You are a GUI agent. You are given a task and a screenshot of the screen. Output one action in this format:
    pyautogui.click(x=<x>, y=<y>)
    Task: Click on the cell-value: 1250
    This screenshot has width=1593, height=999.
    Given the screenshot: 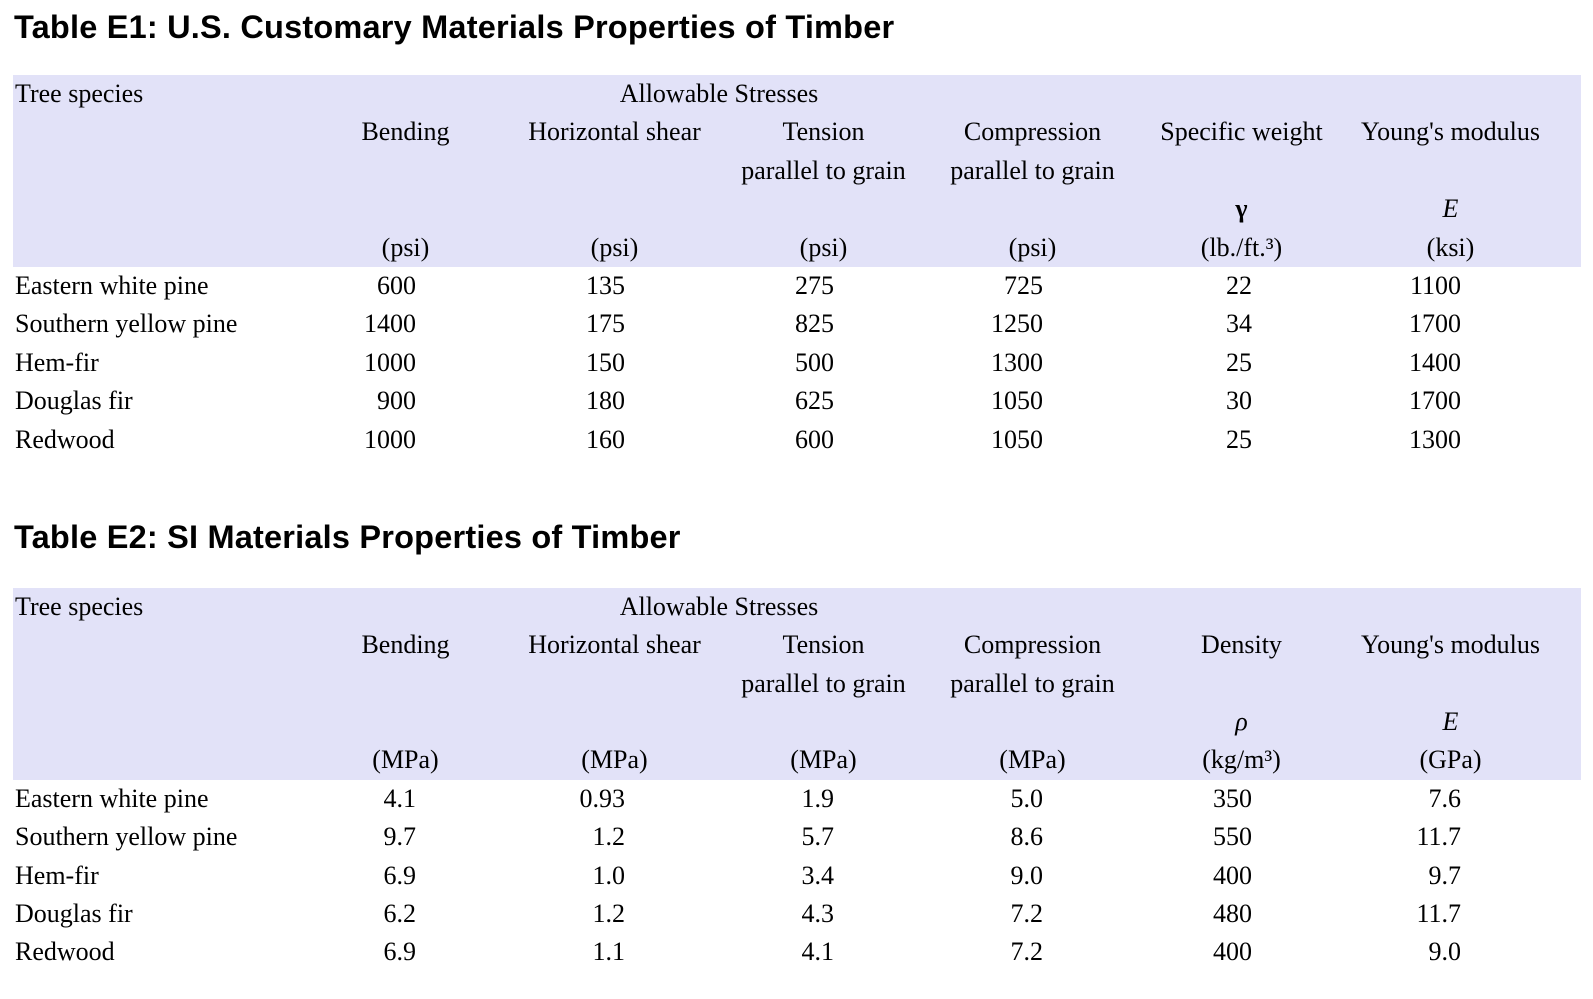 What is the action you would take?
    pyautogui.click(x=1017, y=324)
    